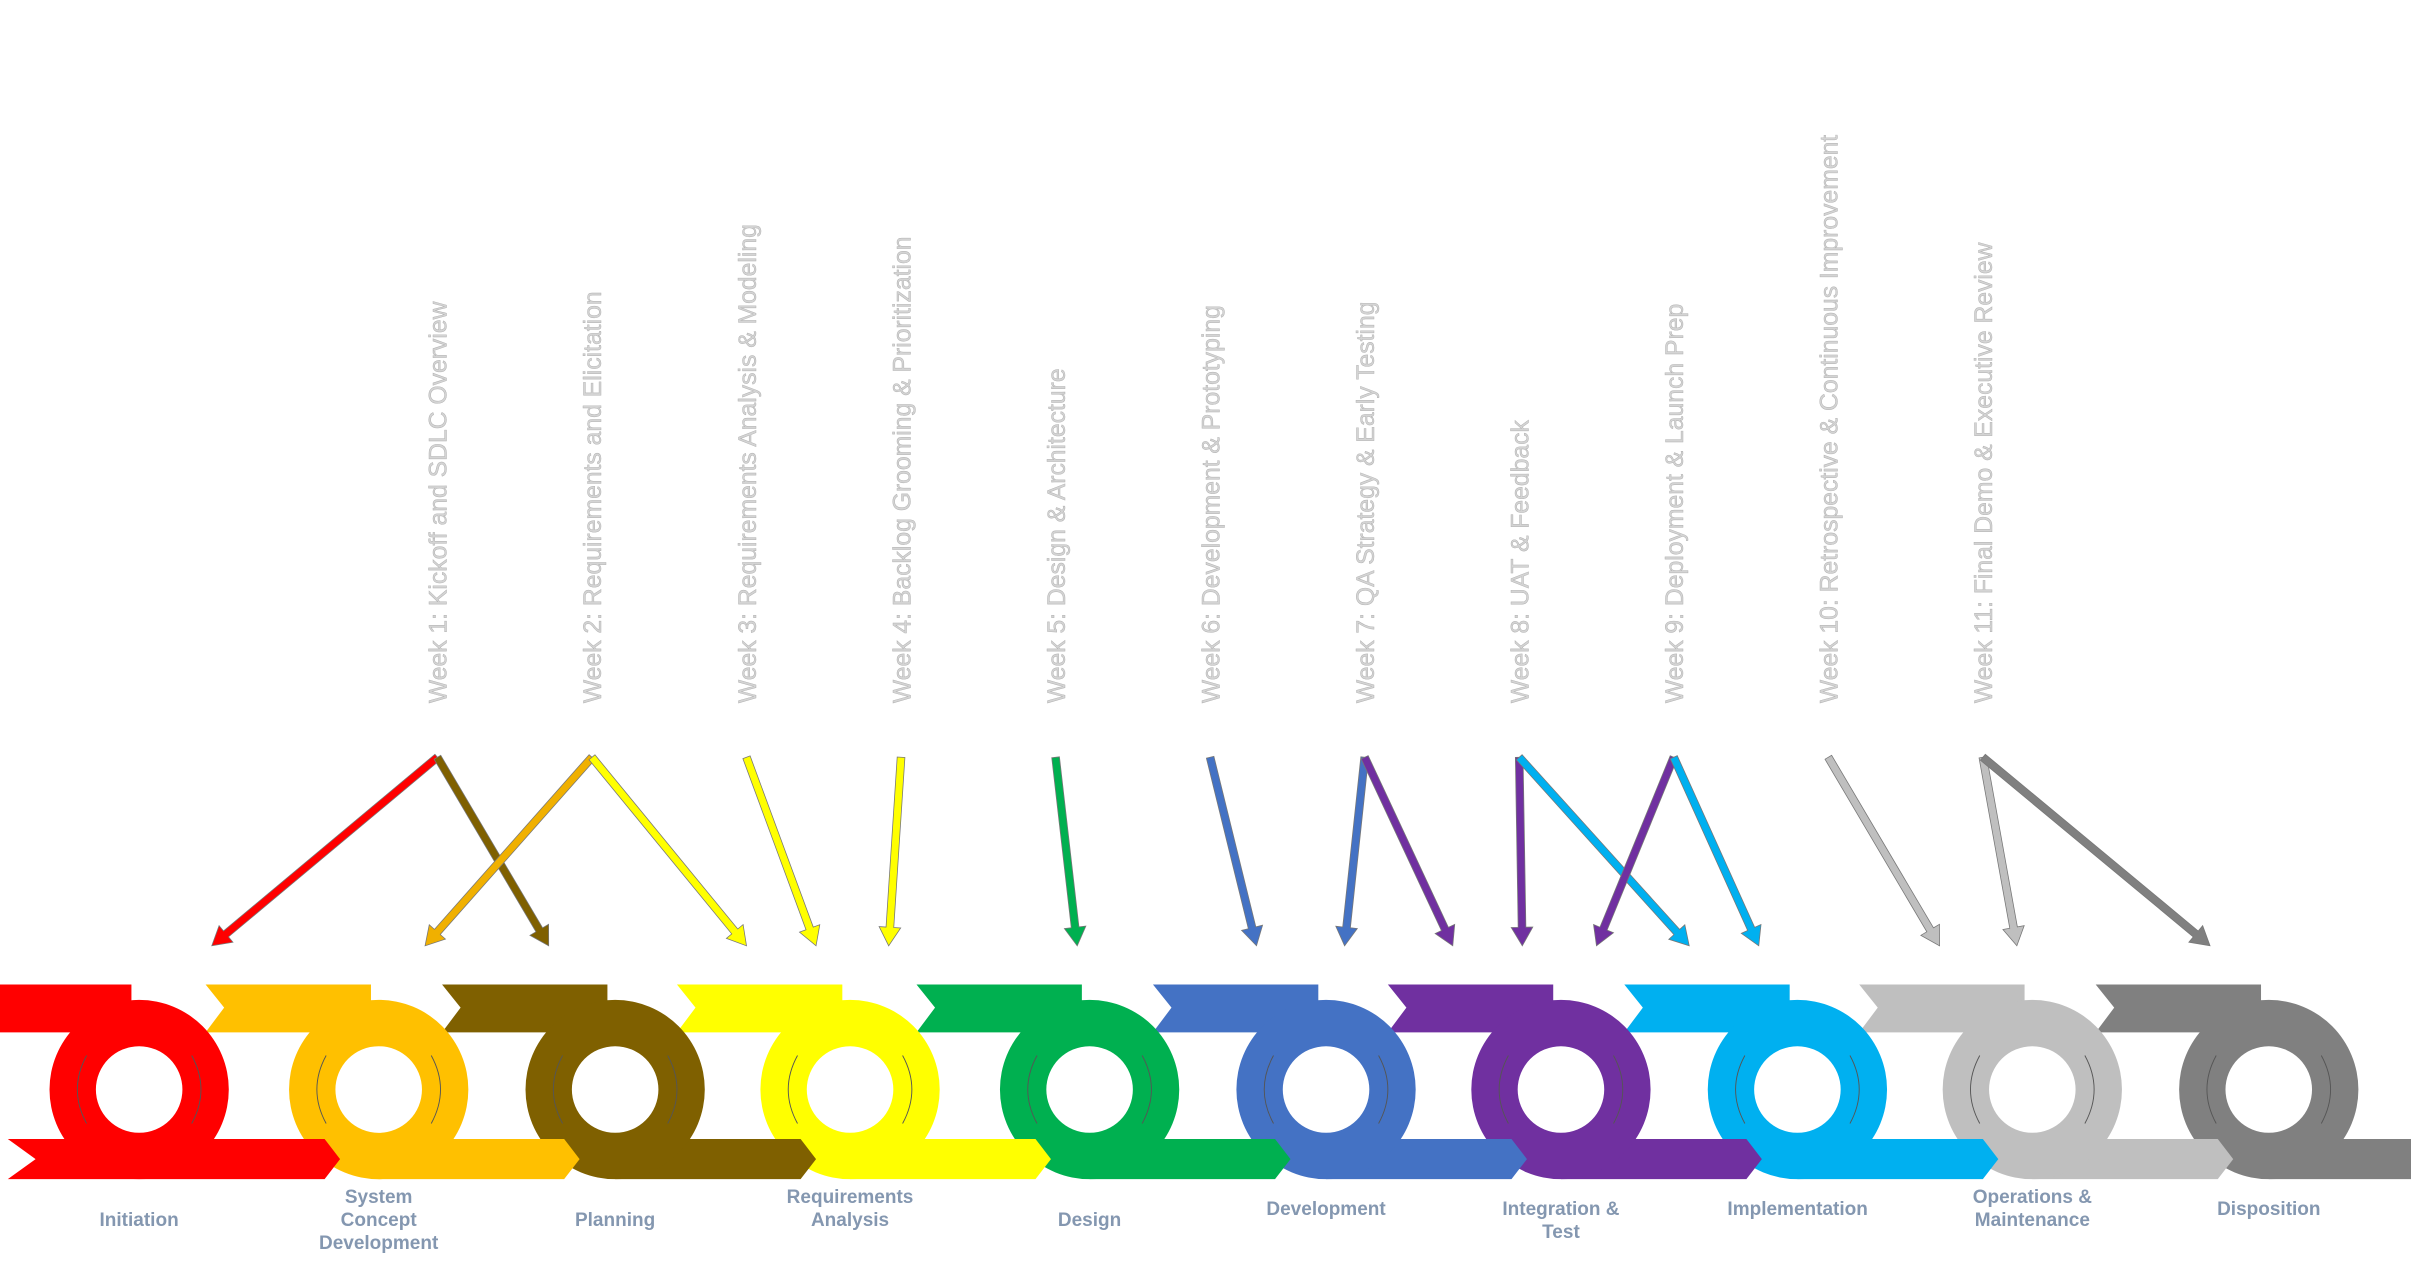 The width and height of the screenshot is (2411, 1262). Describe the element at coordinates (1057, 535) in the screenshot. I see `week-label: Week 5: Design & Architecture` at that location.